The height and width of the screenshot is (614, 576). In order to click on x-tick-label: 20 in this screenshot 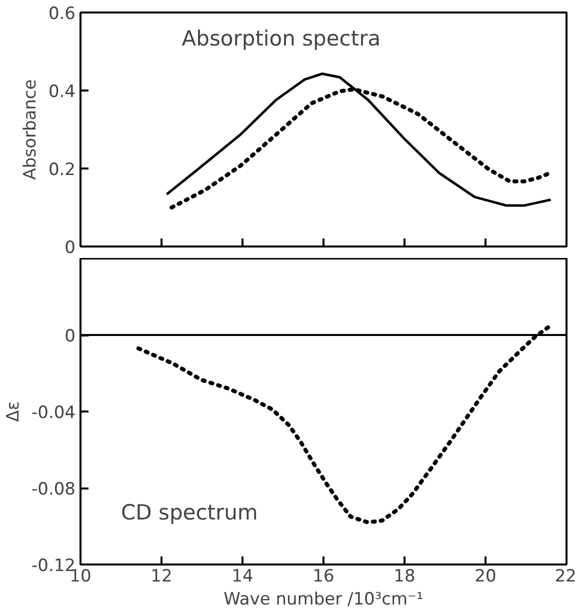, I will do `click(485, 576)`.